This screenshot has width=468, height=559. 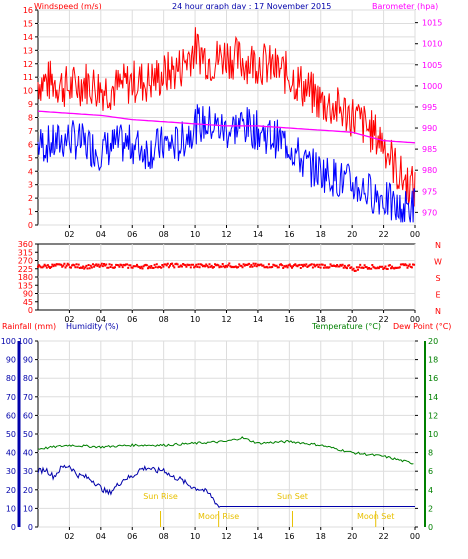 What do you see at coordinates (28, 453) in the screenshot?
I see `humidity-ytick-label: 40` at bounding box center [28, 453].